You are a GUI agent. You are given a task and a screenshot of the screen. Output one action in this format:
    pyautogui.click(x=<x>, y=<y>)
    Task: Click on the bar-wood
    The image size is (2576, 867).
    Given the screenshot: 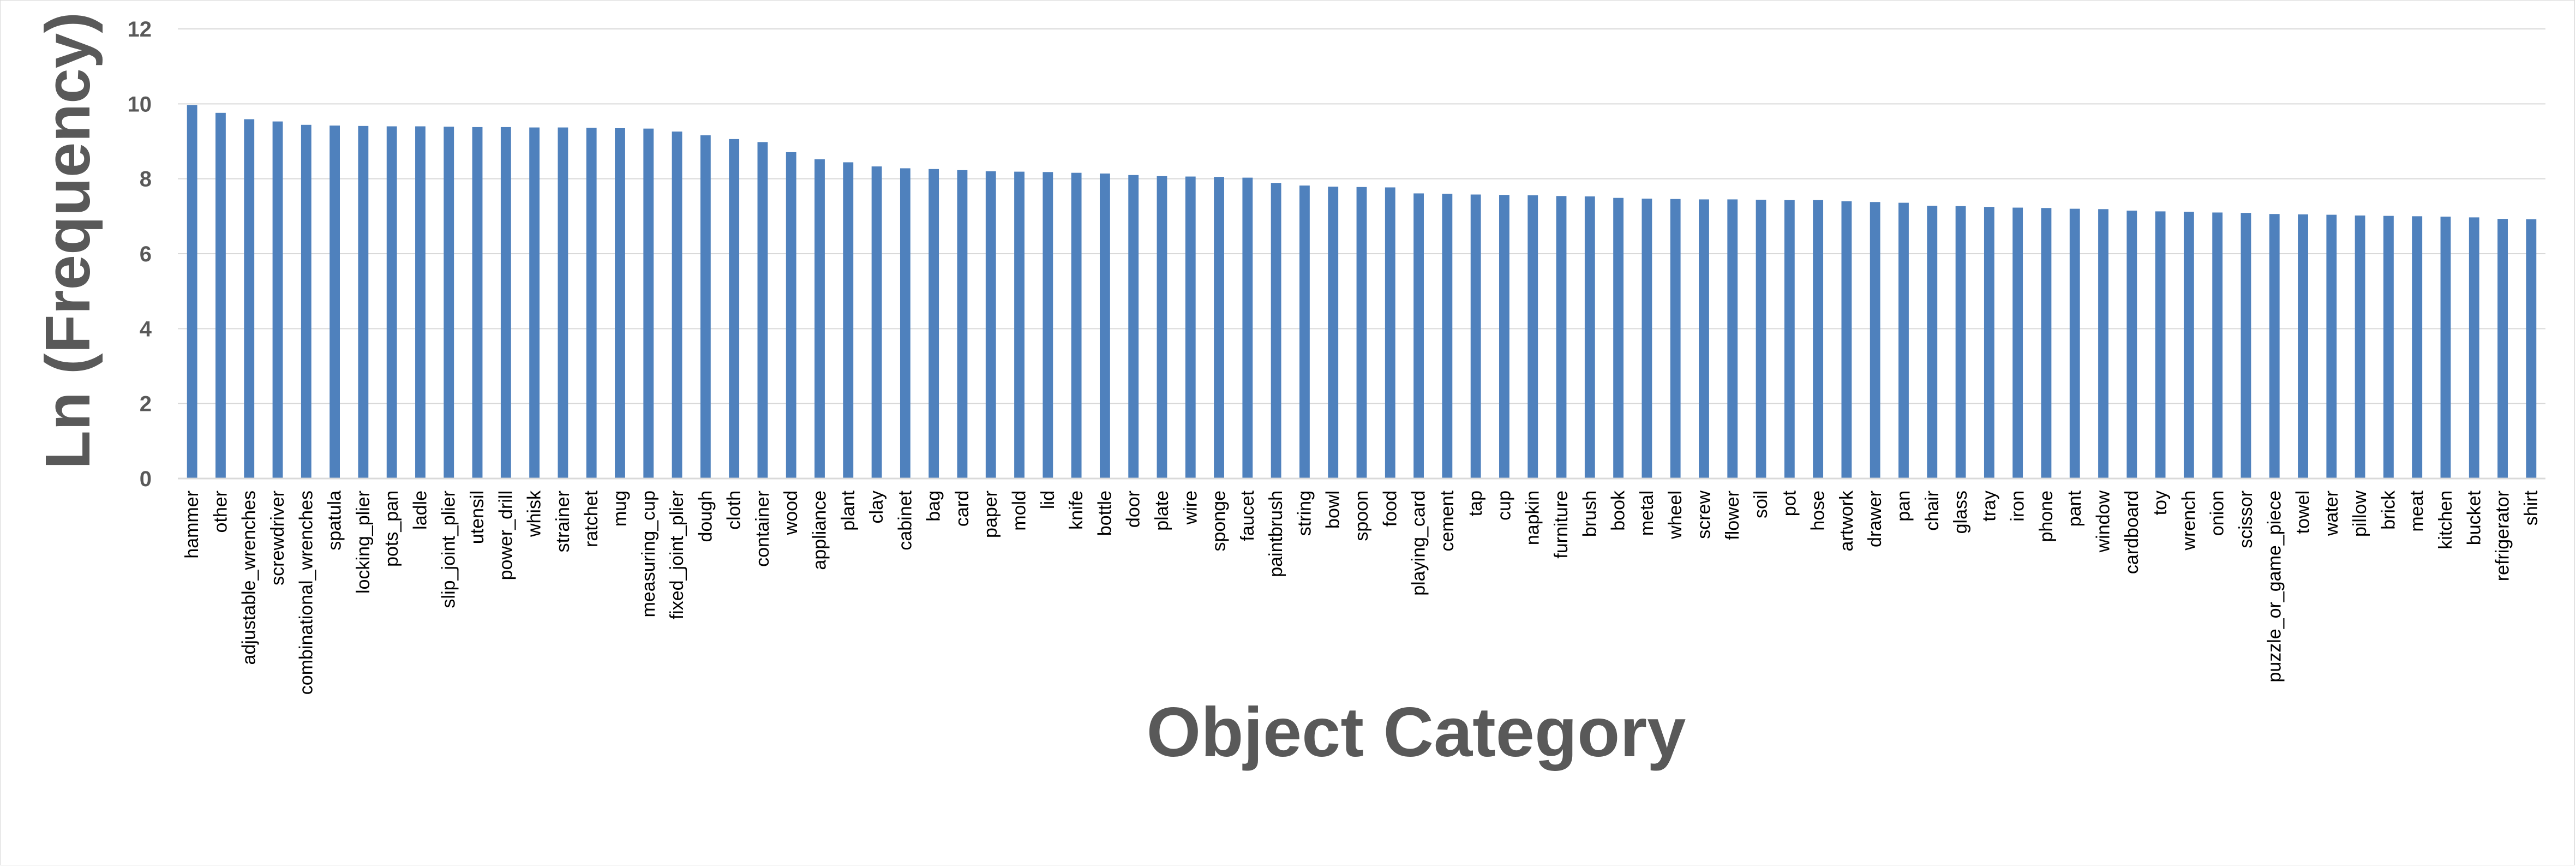 What is the action you would take?
    pyautogui.click(x=791, y=315)
    